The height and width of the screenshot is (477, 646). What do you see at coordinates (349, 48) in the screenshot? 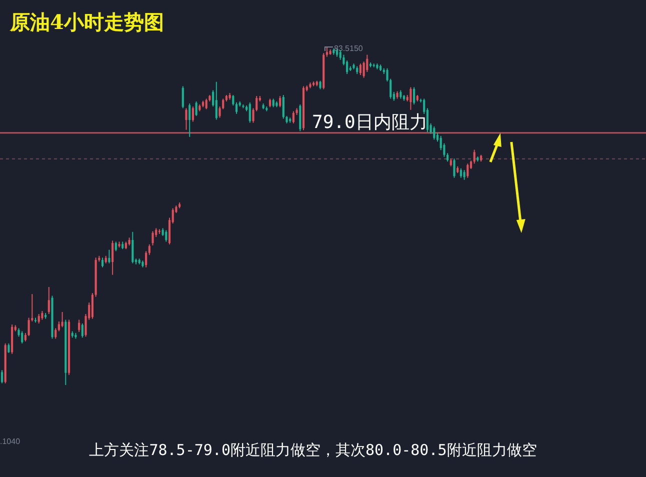
I see `annotation: 83.5150` at bounding box center [349, 48].